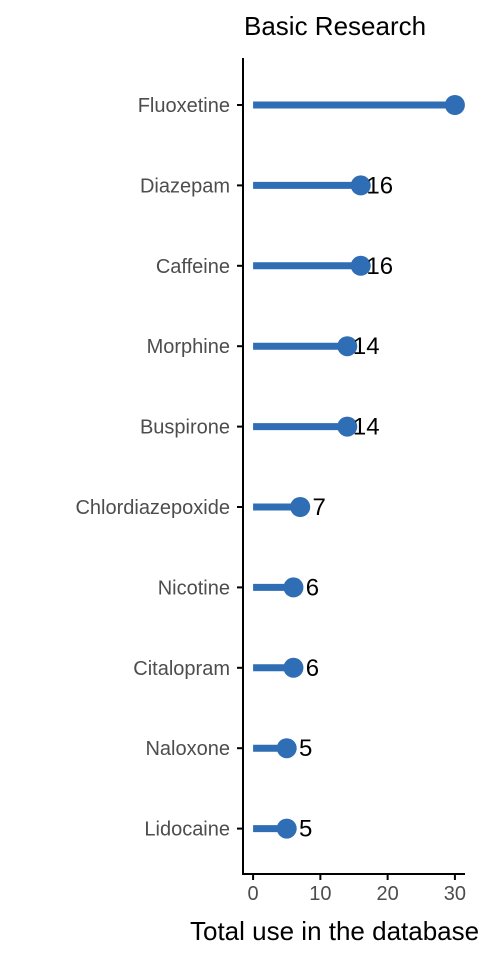 The height and width of the screenshot is (960, 480). Describe the element at coordinates (253, 894) in the screenshot. I see `x-tick-label: 0` at that location.